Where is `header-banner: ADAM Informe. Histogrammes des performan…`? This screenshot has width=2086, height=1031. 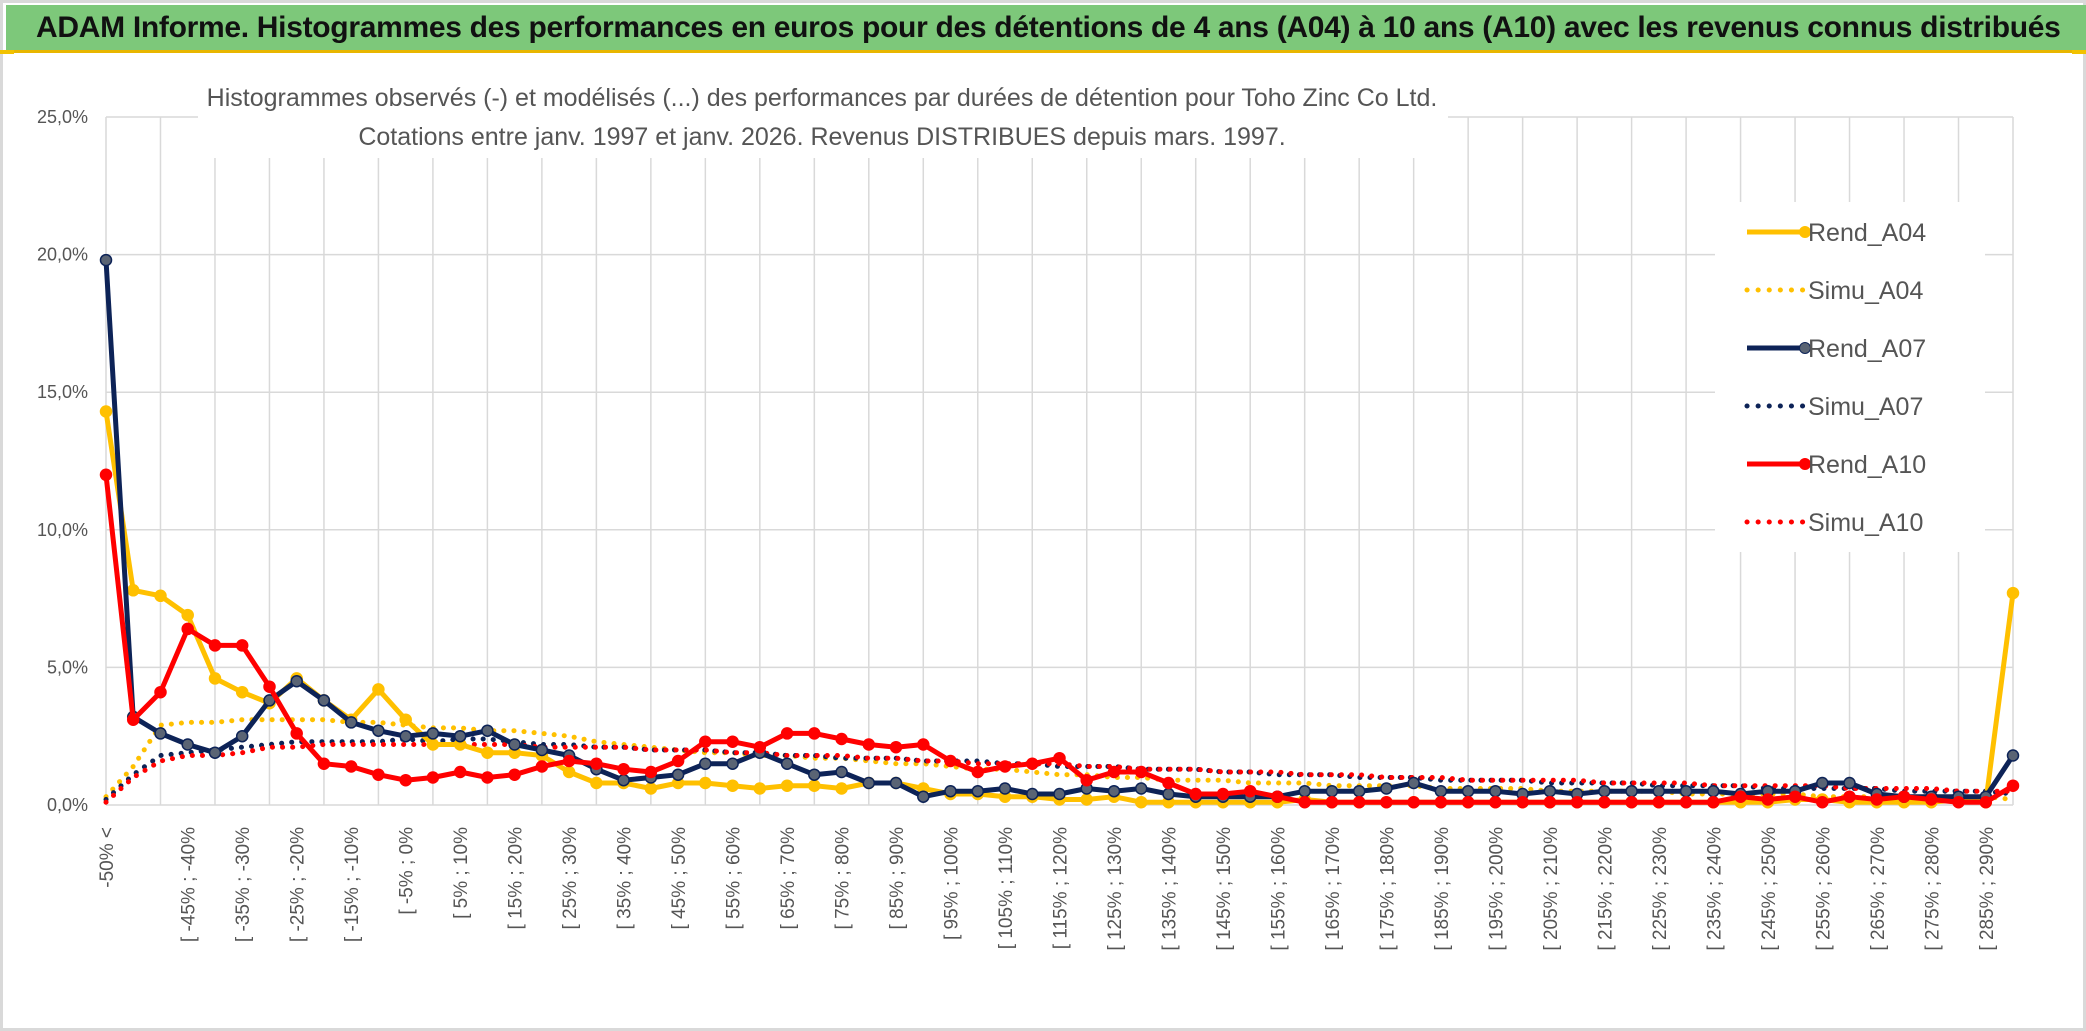 header-banner: ADAM Informe. Histogrammes des performan… is located at coordinates (1046, 29).